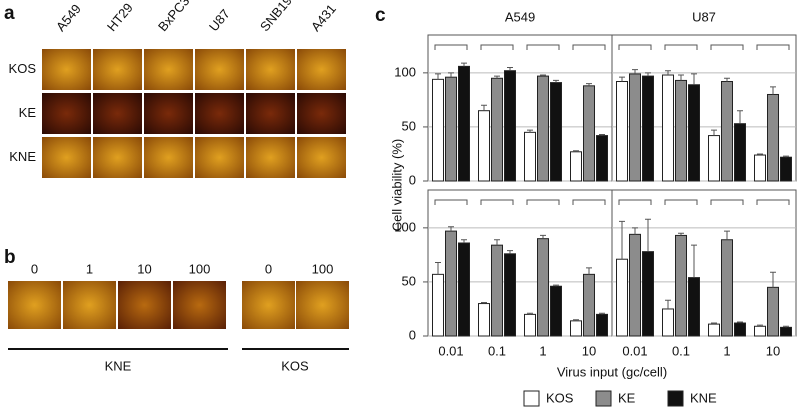  Describe the element at coordinates (560, 397) in the screenshot. I see `legend-label: KOS` at that location.